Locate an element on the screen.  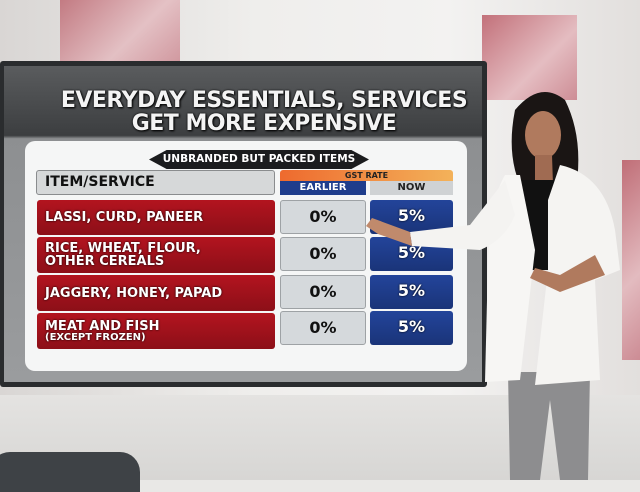
header-now: NOW is located at coordinates (411, 188).